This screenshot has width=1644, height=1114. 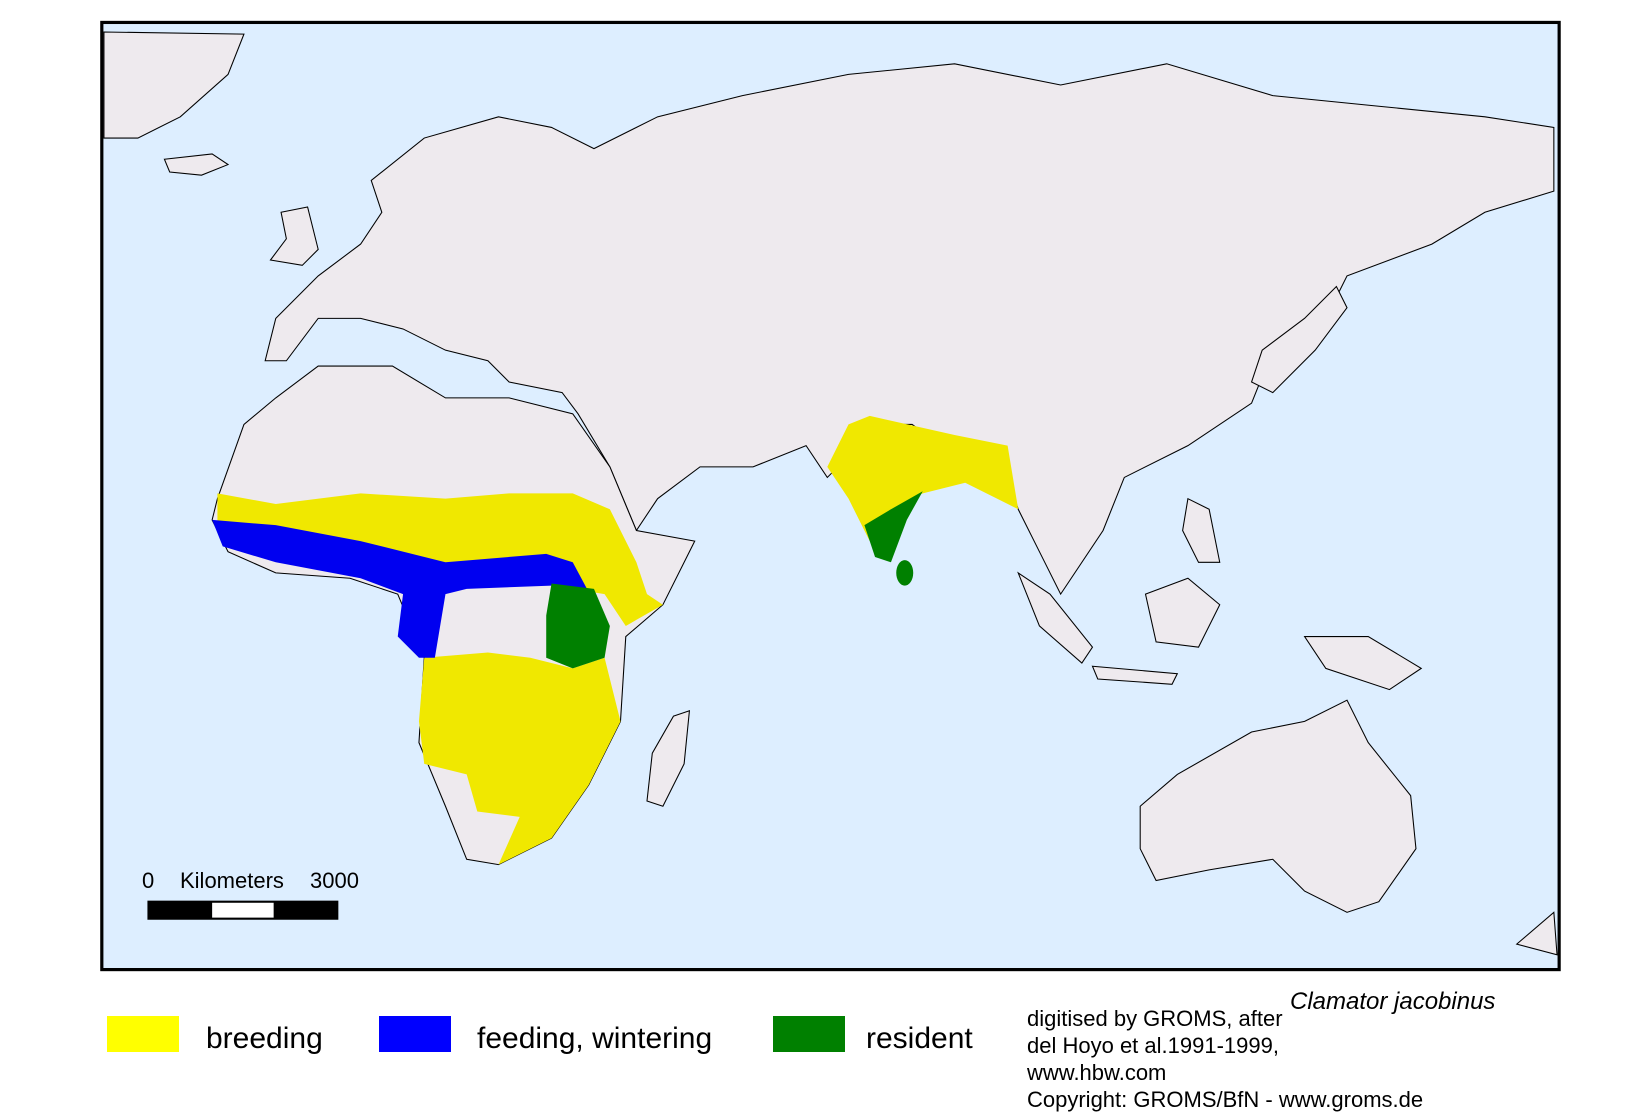 I want to click on scale-end: 3000, so click(x=334, y=880).